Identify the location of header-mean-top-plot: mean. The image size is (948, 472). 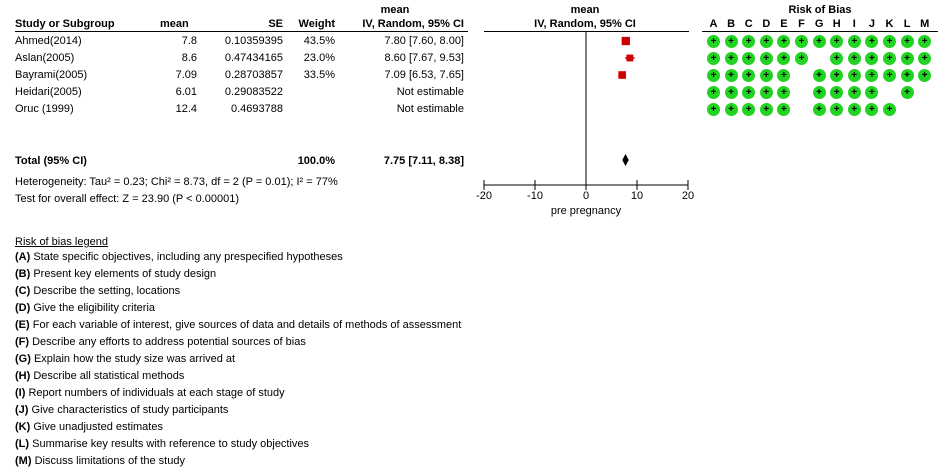
(585, 10).